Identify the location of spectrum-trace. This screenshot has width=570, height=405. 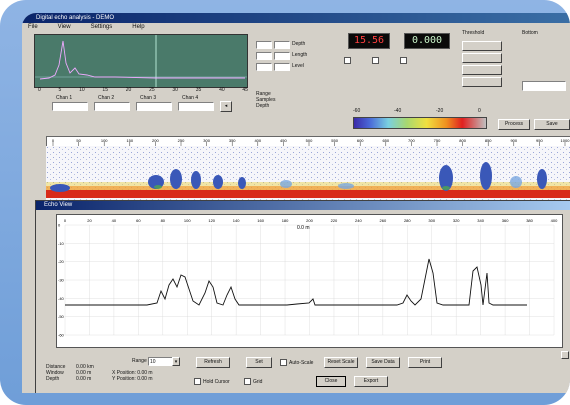
(142, 60).